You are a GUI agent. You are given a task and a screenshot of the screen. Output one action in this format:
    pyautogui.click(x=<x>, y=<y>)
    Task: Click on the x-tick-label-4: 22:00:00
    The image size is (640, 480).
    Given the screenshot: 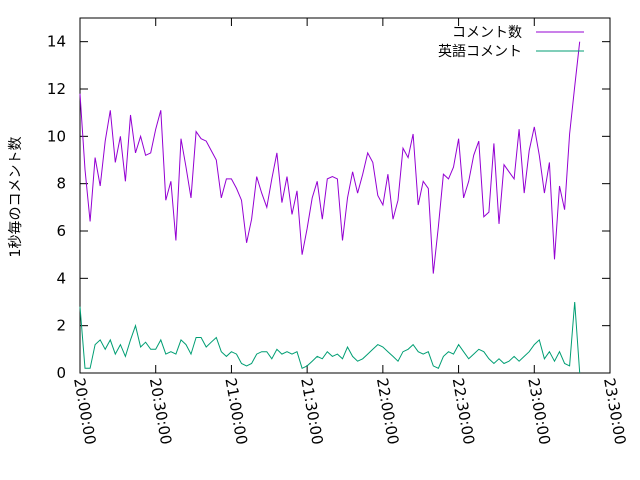 What is the action you would take?
    pyautogui.click(x=387, y=411)
    